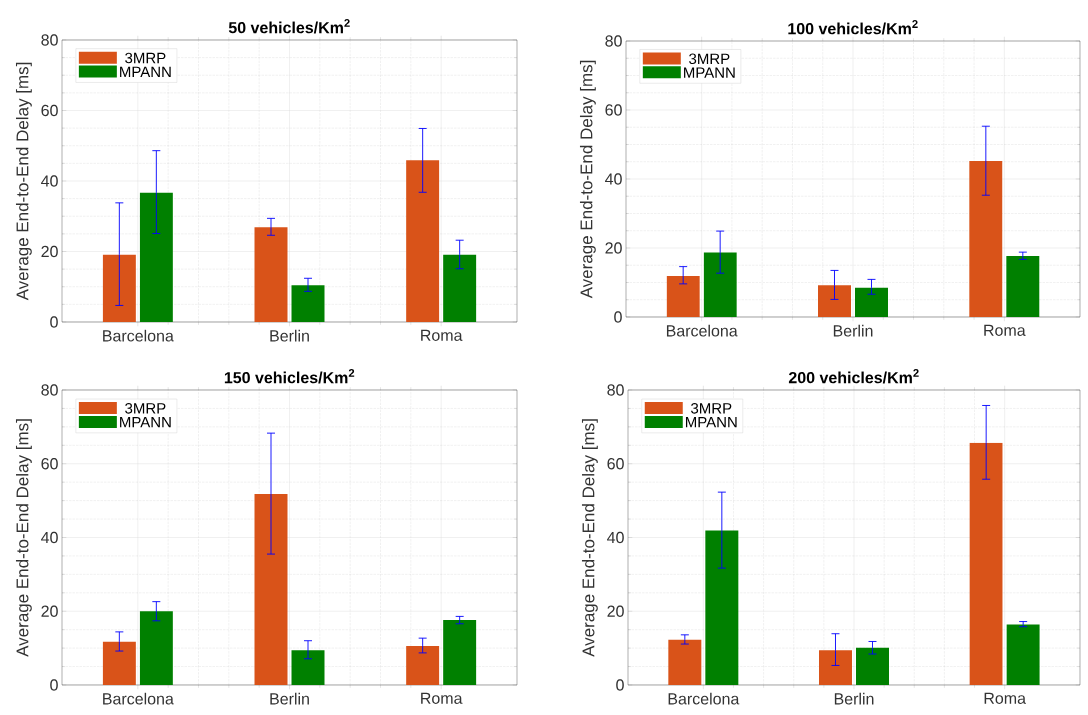 The width and height of the screenshot is (1088, 715). Describe the element at coordinates (853, 376) in the screenshot. I see `chart-title: 200 vehicles/Km$^{2}$` at that location.